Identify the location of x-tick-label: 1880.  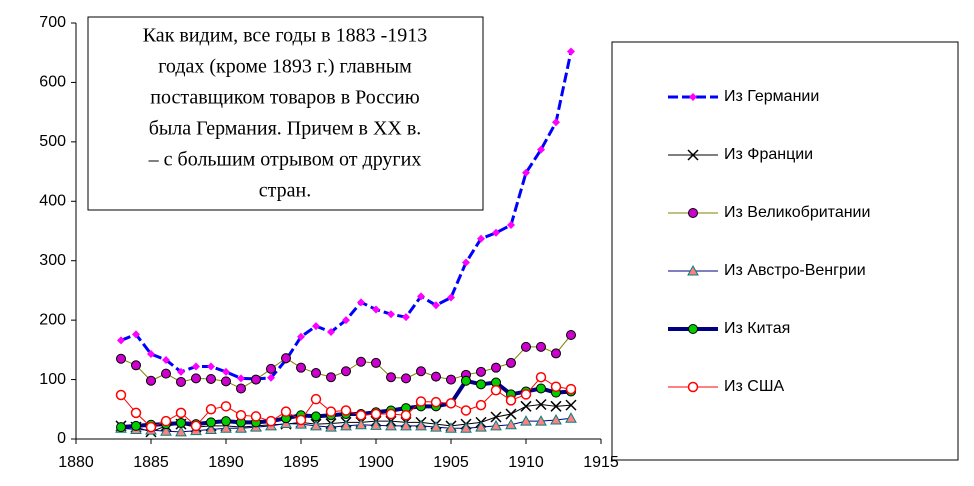
(76, 462).